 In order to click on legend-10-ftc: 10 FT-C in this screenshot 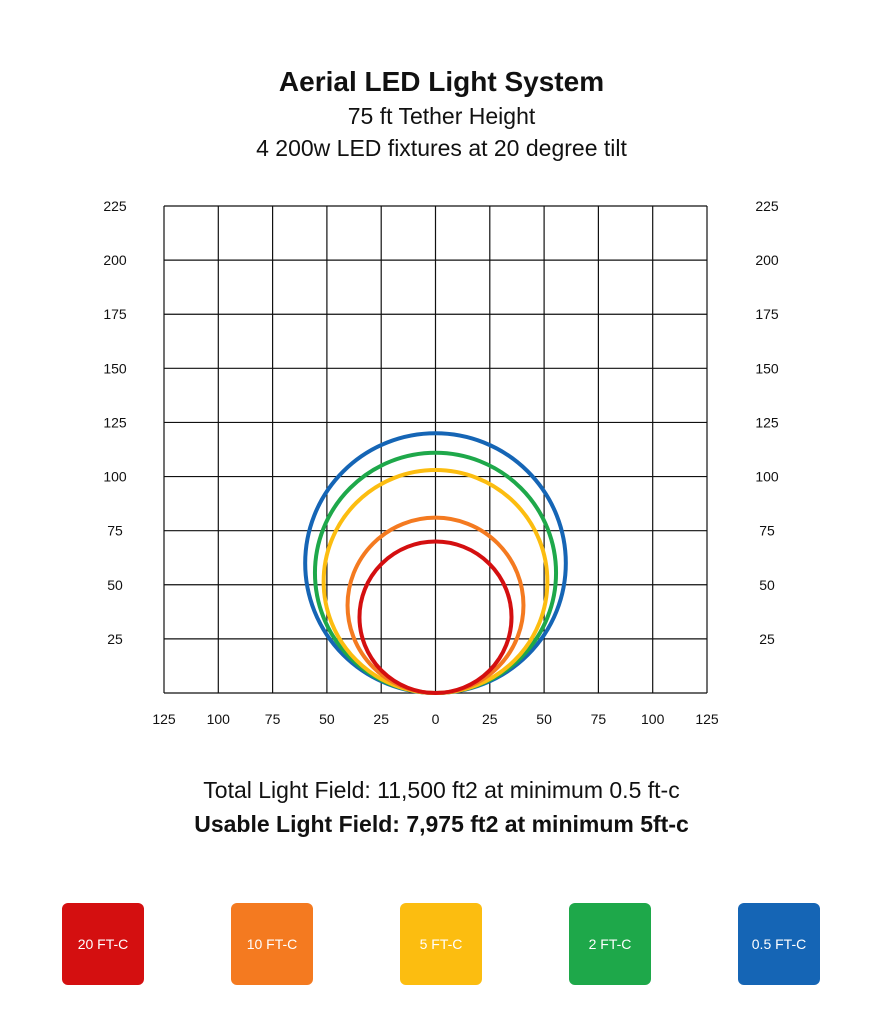, I will do `click(272, 944)`.